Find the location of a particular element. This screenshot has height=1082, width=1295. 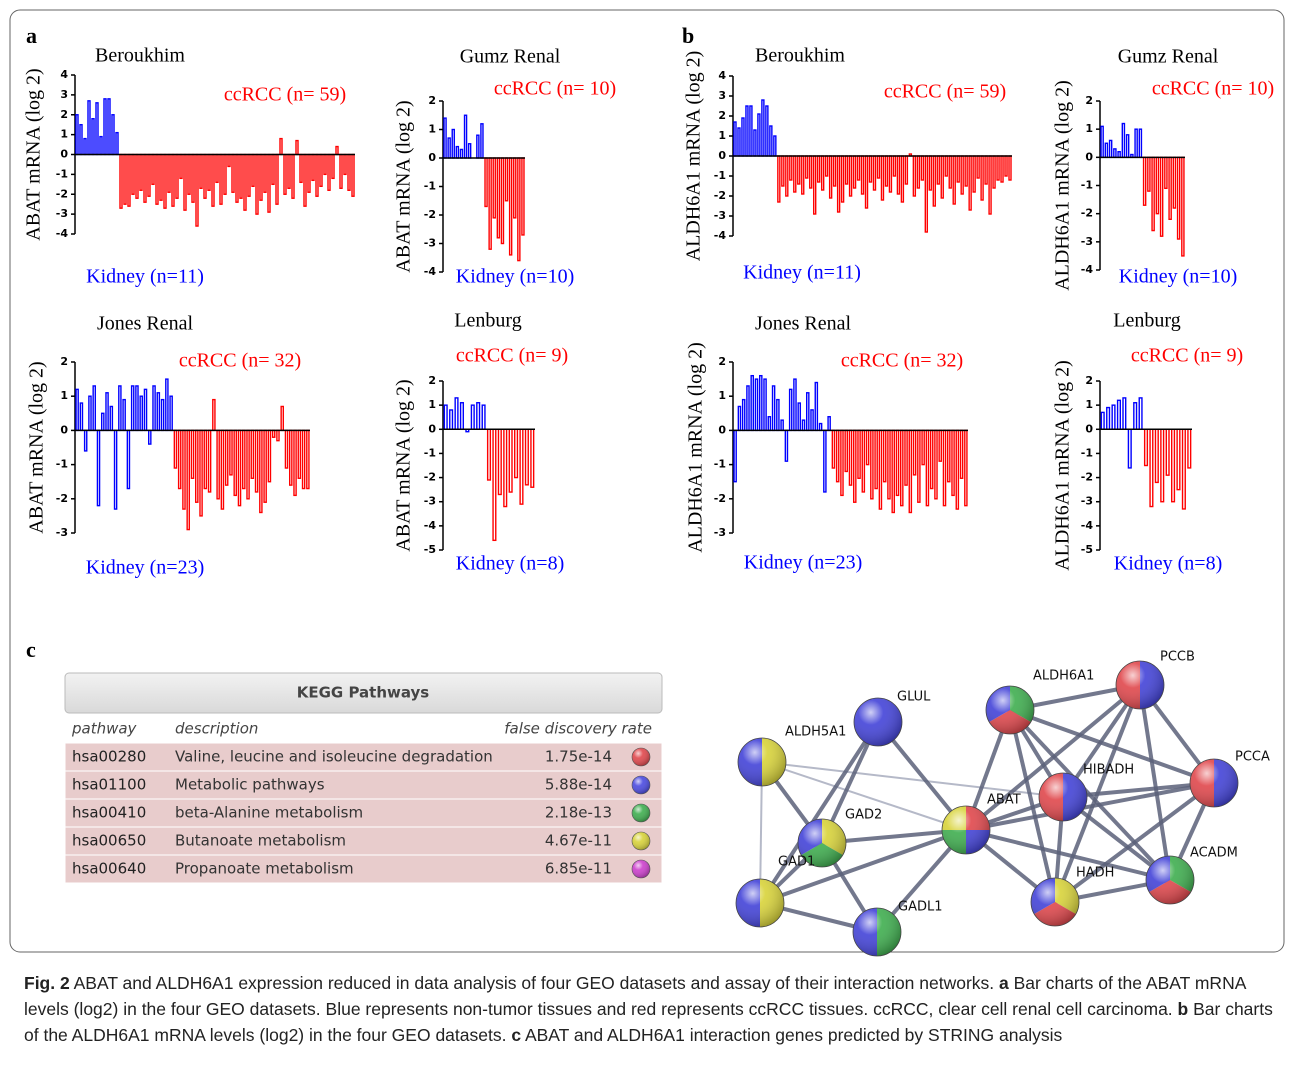

legend-label: Kidney (n=11) is located at coordinates (145, 277).